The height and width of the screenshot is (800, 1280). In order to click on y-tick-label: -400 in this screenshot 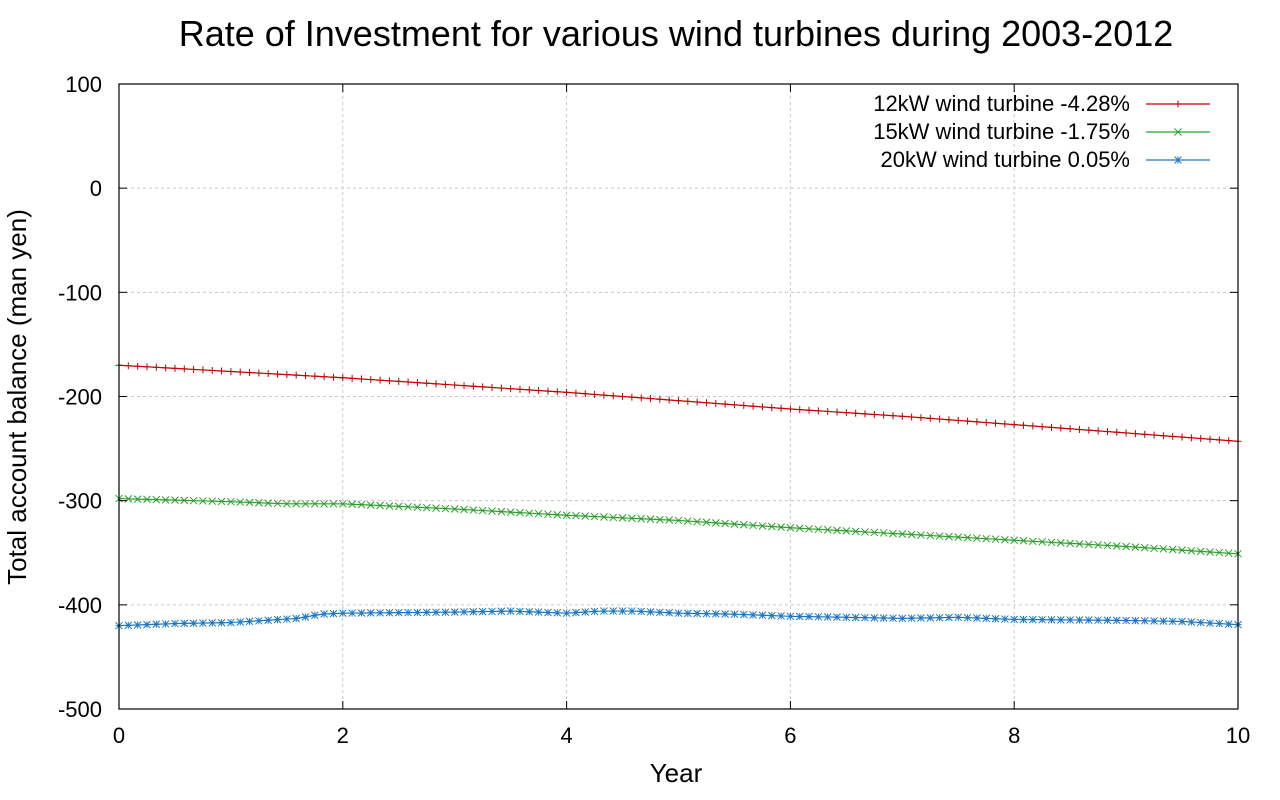, I will do `click(80, 605)`.